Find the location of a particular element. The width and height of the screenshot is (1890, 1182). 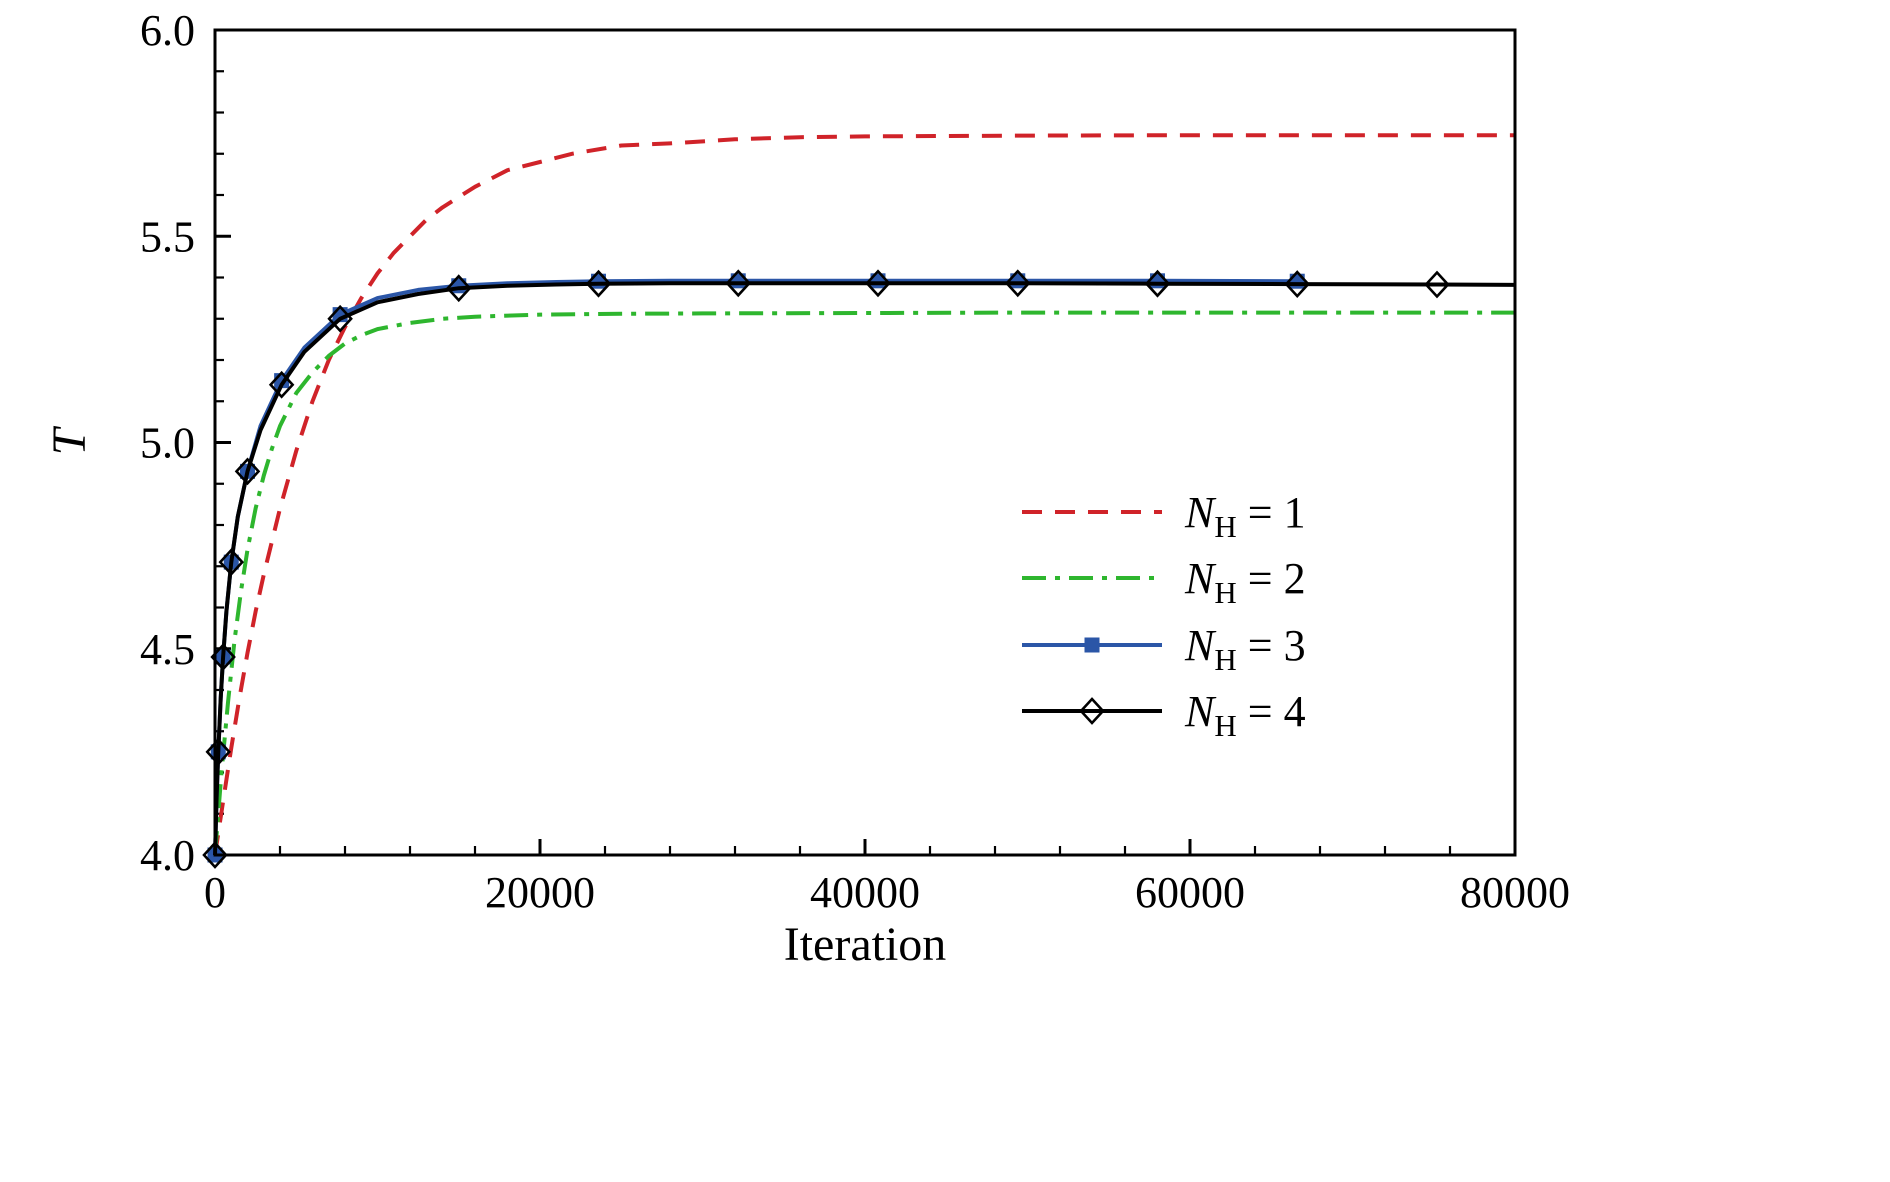

x-axis-title: Iteration is located at coordinates (865, 944).